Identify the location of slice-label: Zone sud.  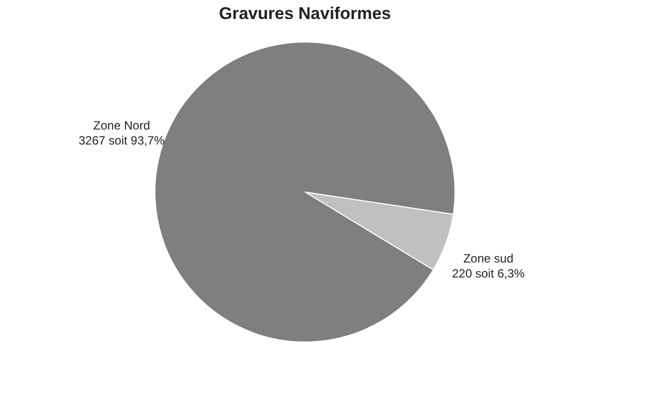
(488, 258).